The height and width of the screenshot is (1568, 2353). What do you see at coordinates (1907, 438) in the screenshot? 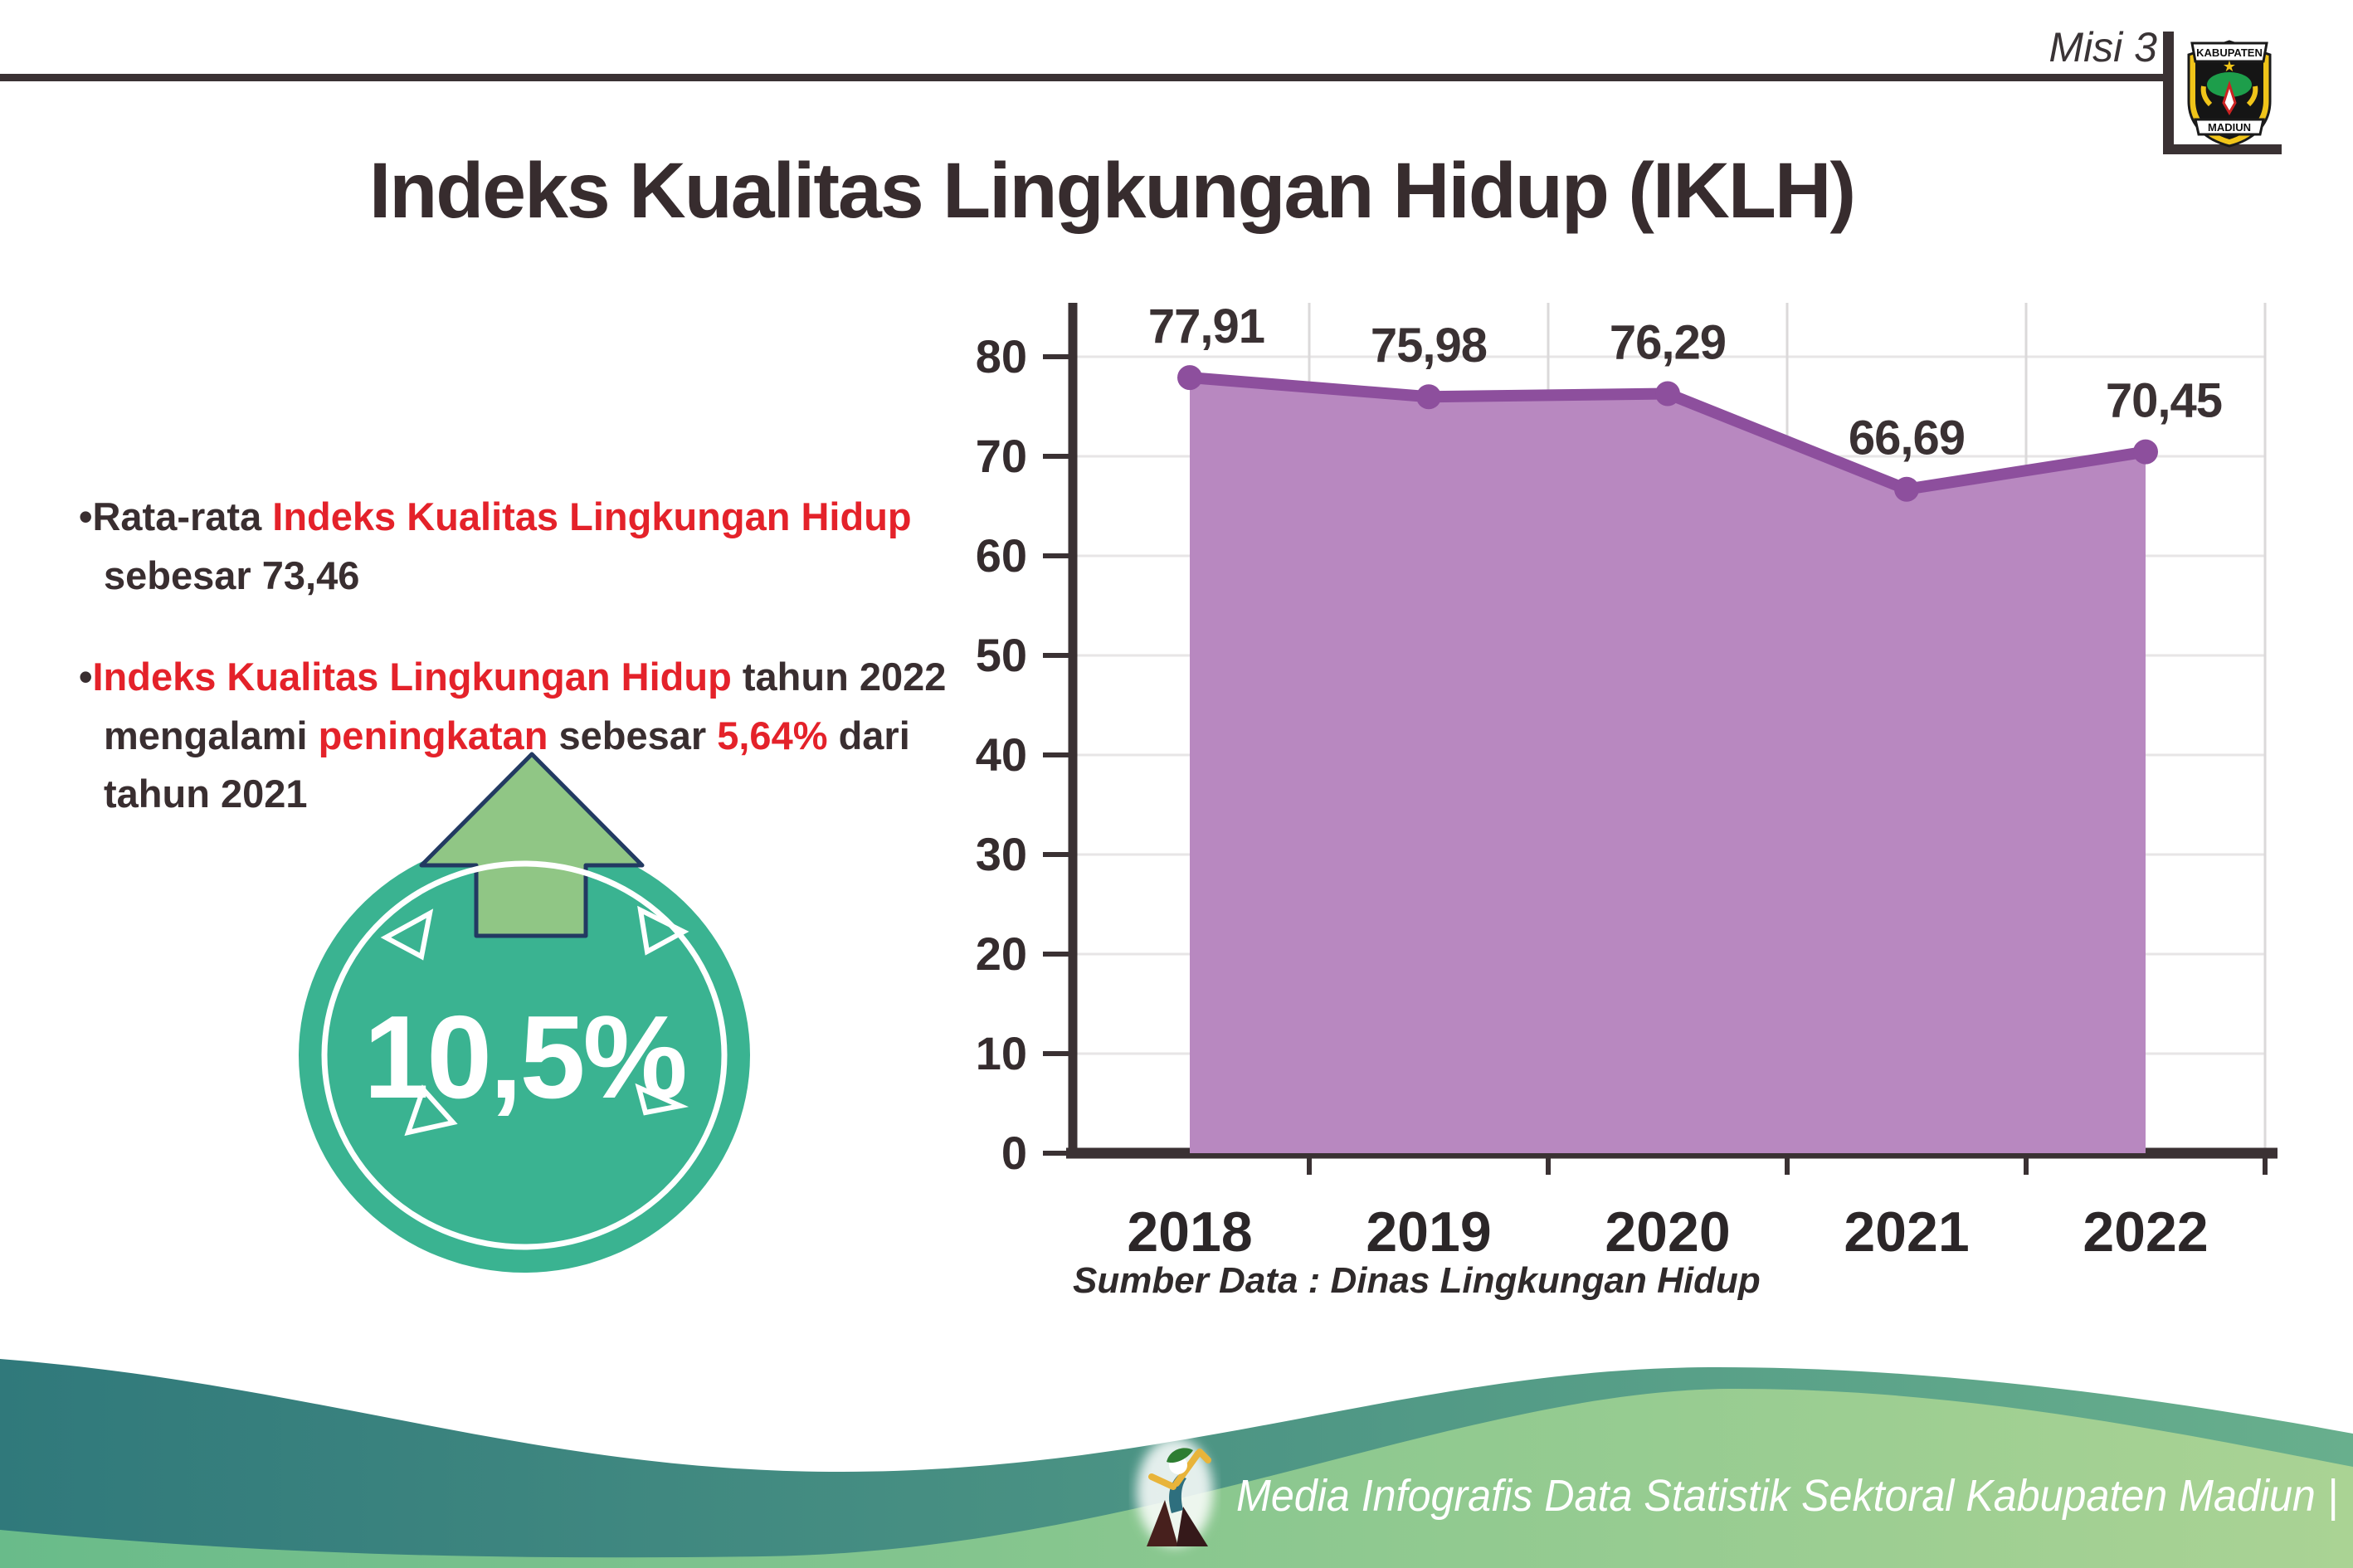
I see `data-label: 66,69` at bounding box center [1907, 438].